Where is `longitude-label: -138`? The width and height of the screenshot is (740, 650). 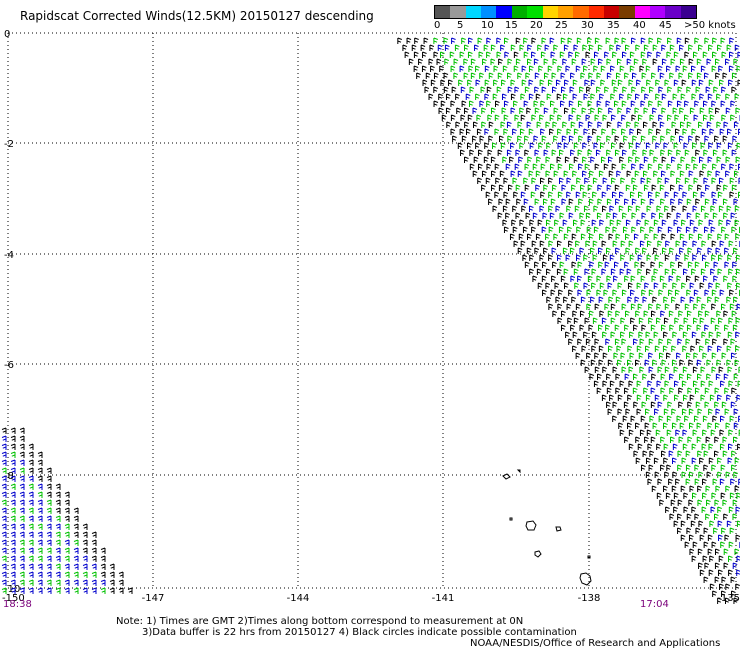 longitude-label: -138 is located at coordinates (589, 598).